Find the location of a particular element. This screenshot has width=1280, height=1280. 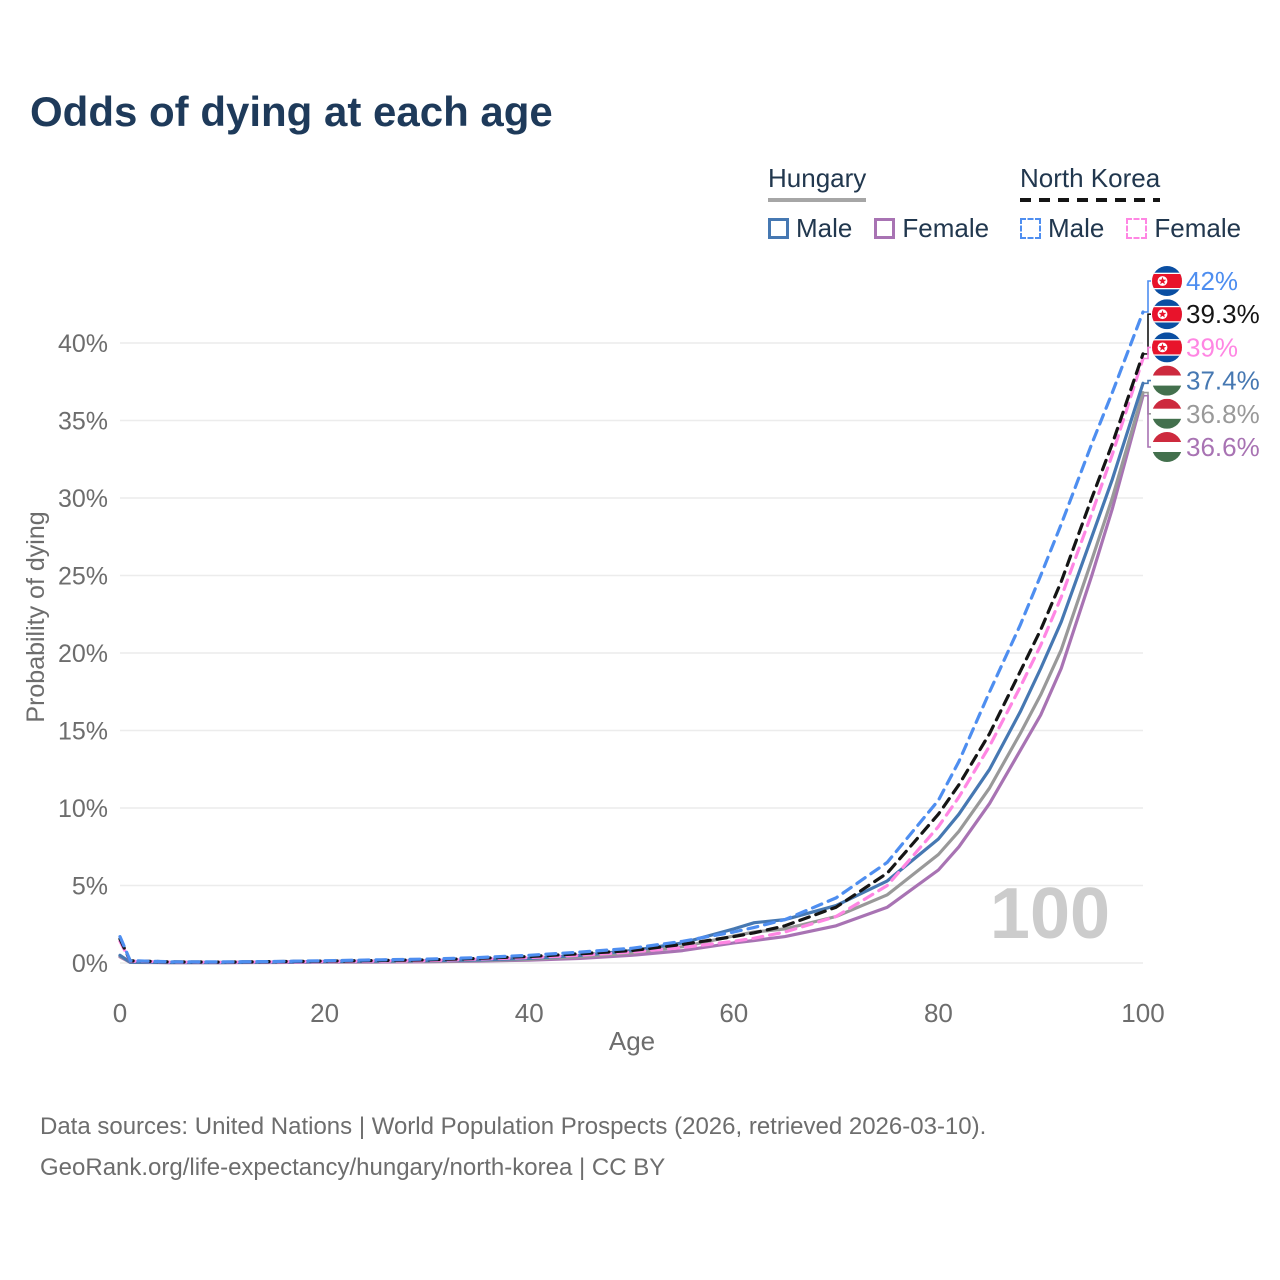

end-label-hungary-female: 36.6% is located at coordinates (1223, 447).